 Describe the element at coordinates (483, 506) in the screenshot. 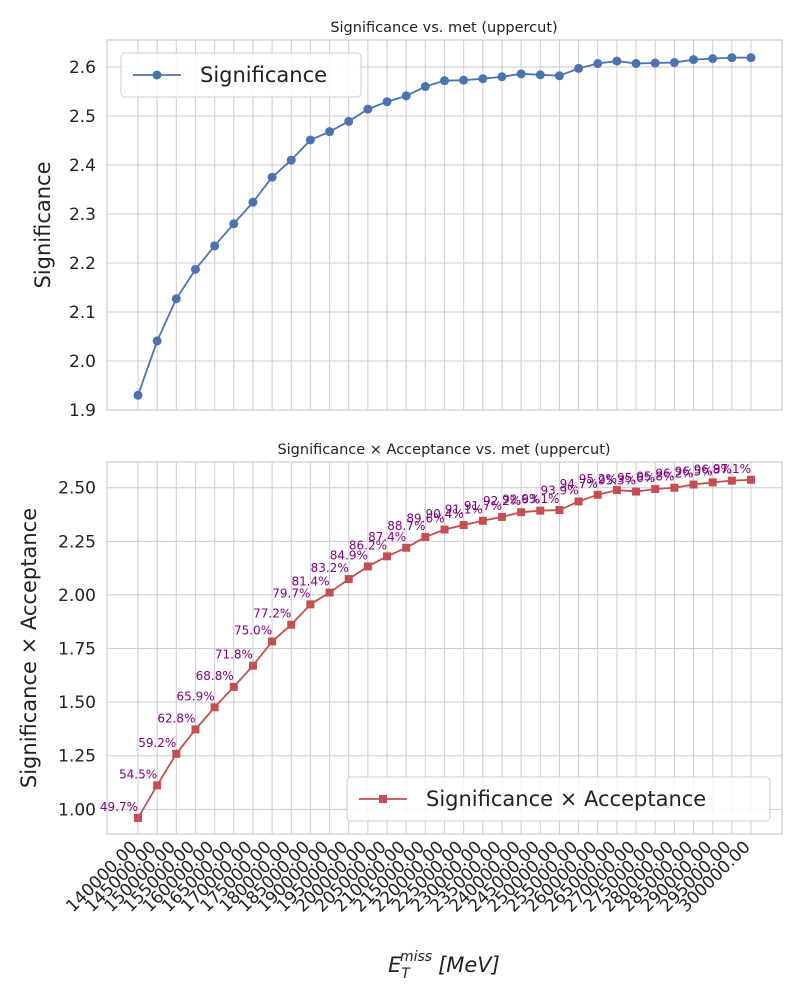

I see `acceptance-label: 91.7%` at that location.